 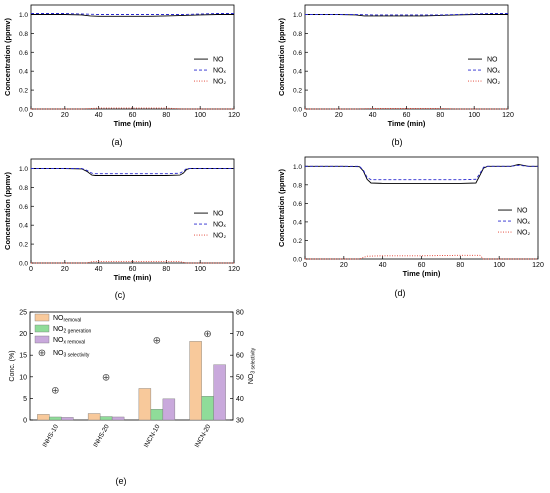 What do you see at coordinates (23, 334) in the screenshot?
I see `y-tick-label: 20` at bounding box center [23, 334].